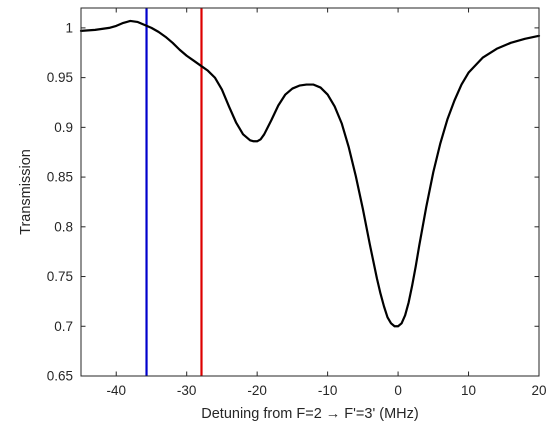 Image resolution: width=554 pixels, height=436 pixels. Describe the element at coordinates (26, 192) in the screenshot. I see `y-axis-label: Transmission` at that location.